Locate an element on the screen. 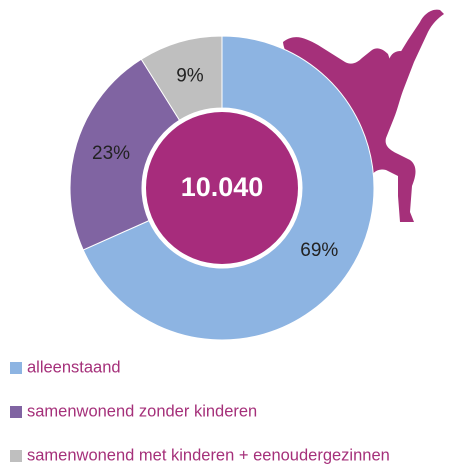 The height and width of the screenshot is (470, 458). center-label: 10.040 is located at coordinates (222, 187).